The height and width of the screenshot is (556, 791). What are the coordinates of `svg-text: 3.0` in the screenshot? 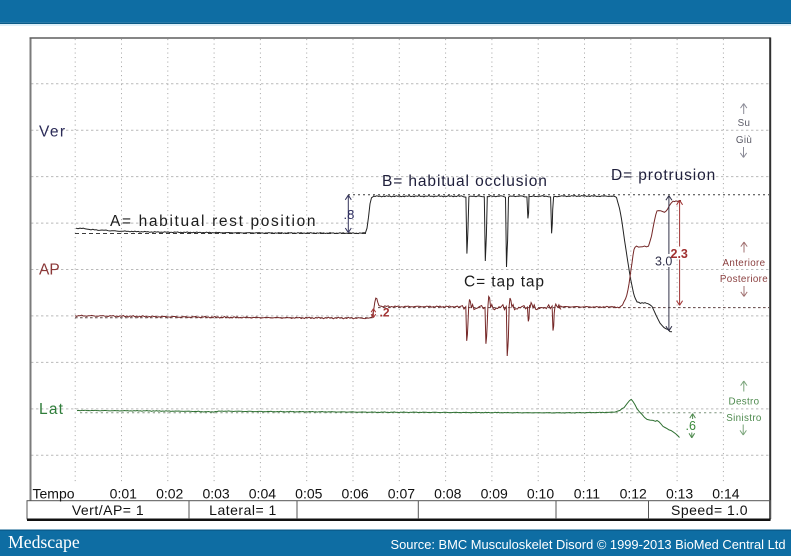 It's located at (663, 262).